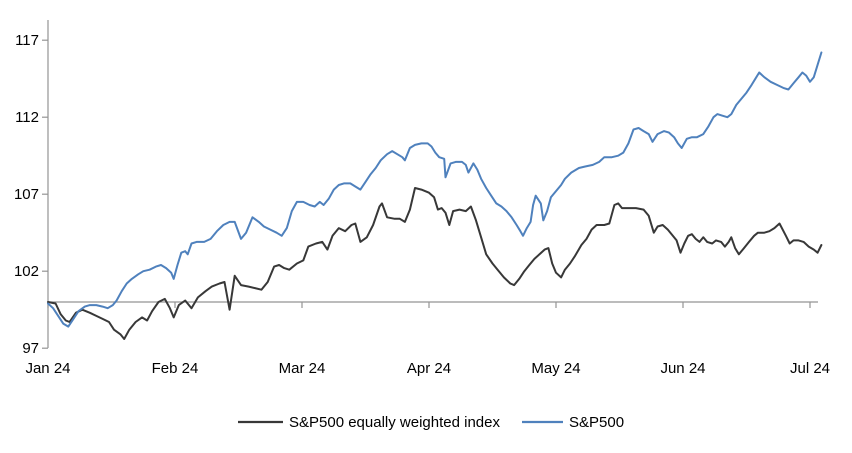 The image size is (852, 453). I want to click on y-tick-label: 112, so click(27, 117).